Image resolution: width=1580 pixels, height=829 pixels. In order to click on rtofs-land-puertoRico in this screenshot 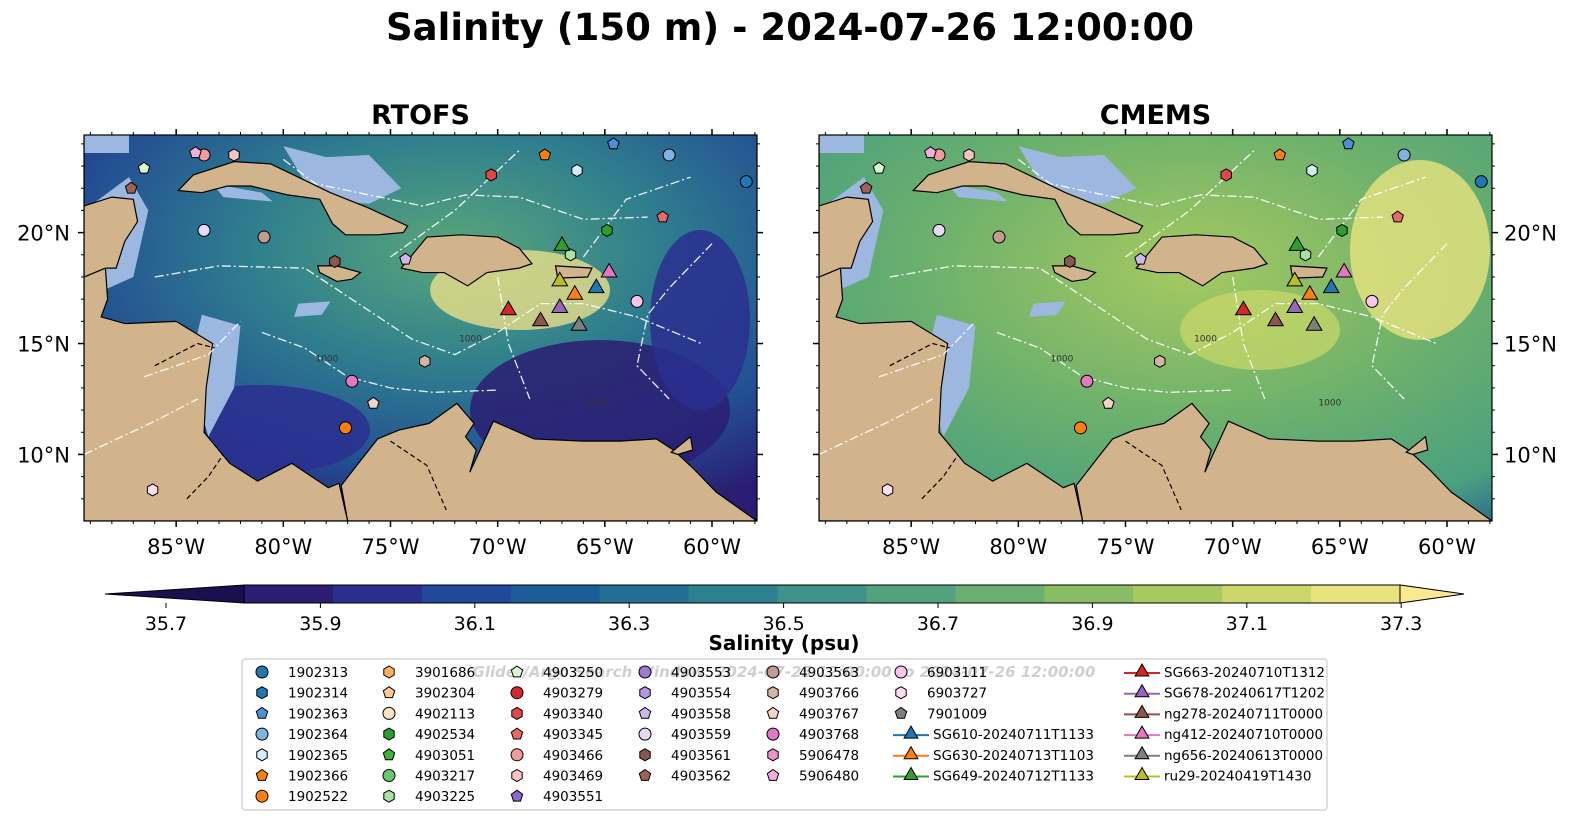, I will do `click(573, 272)`.